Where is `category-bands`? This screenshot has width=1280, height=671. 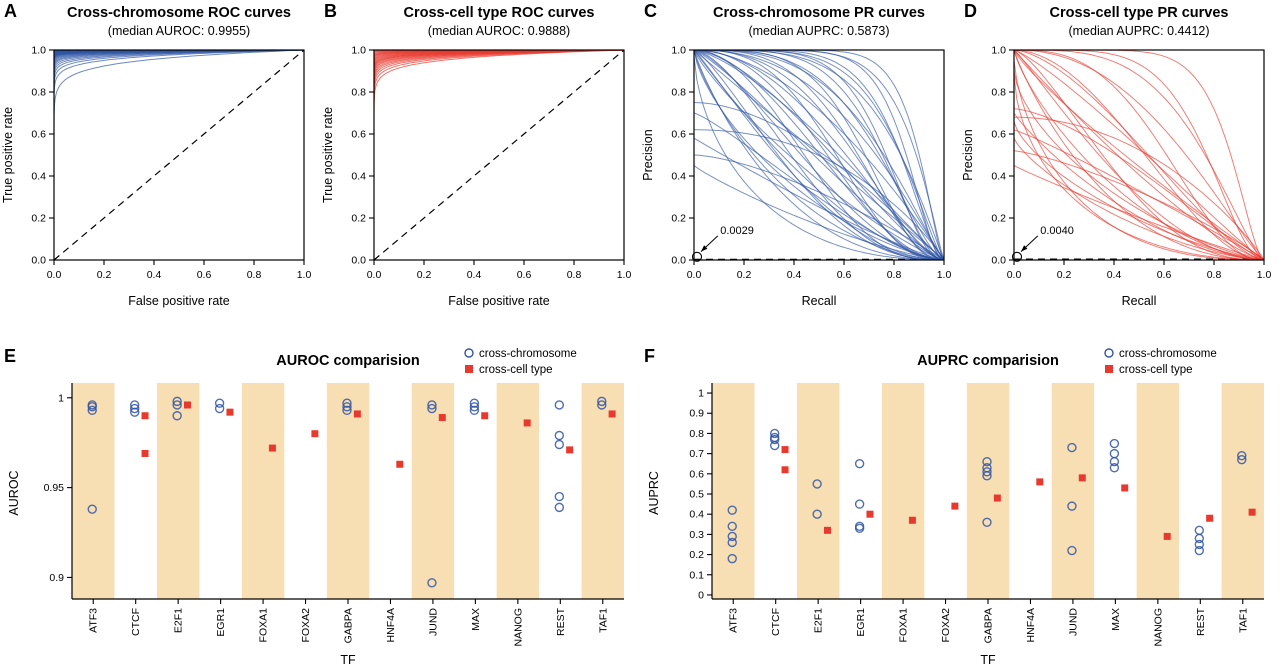 category-bands is located at coordinates (348, 491).